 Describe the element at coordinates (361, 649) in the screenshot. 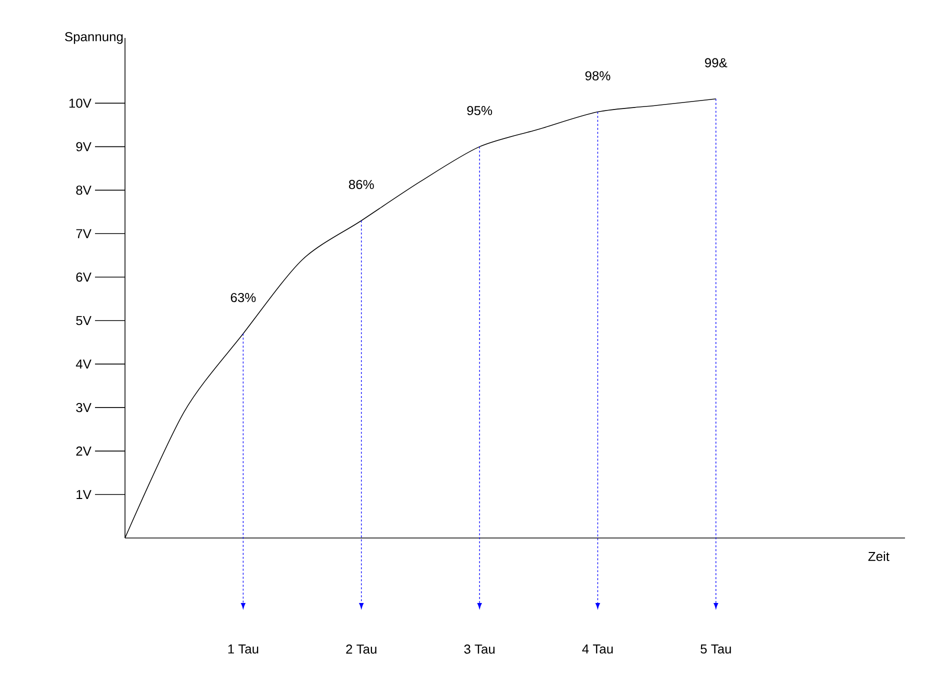

I see `x-tick-label: 2 Tau` at that location.